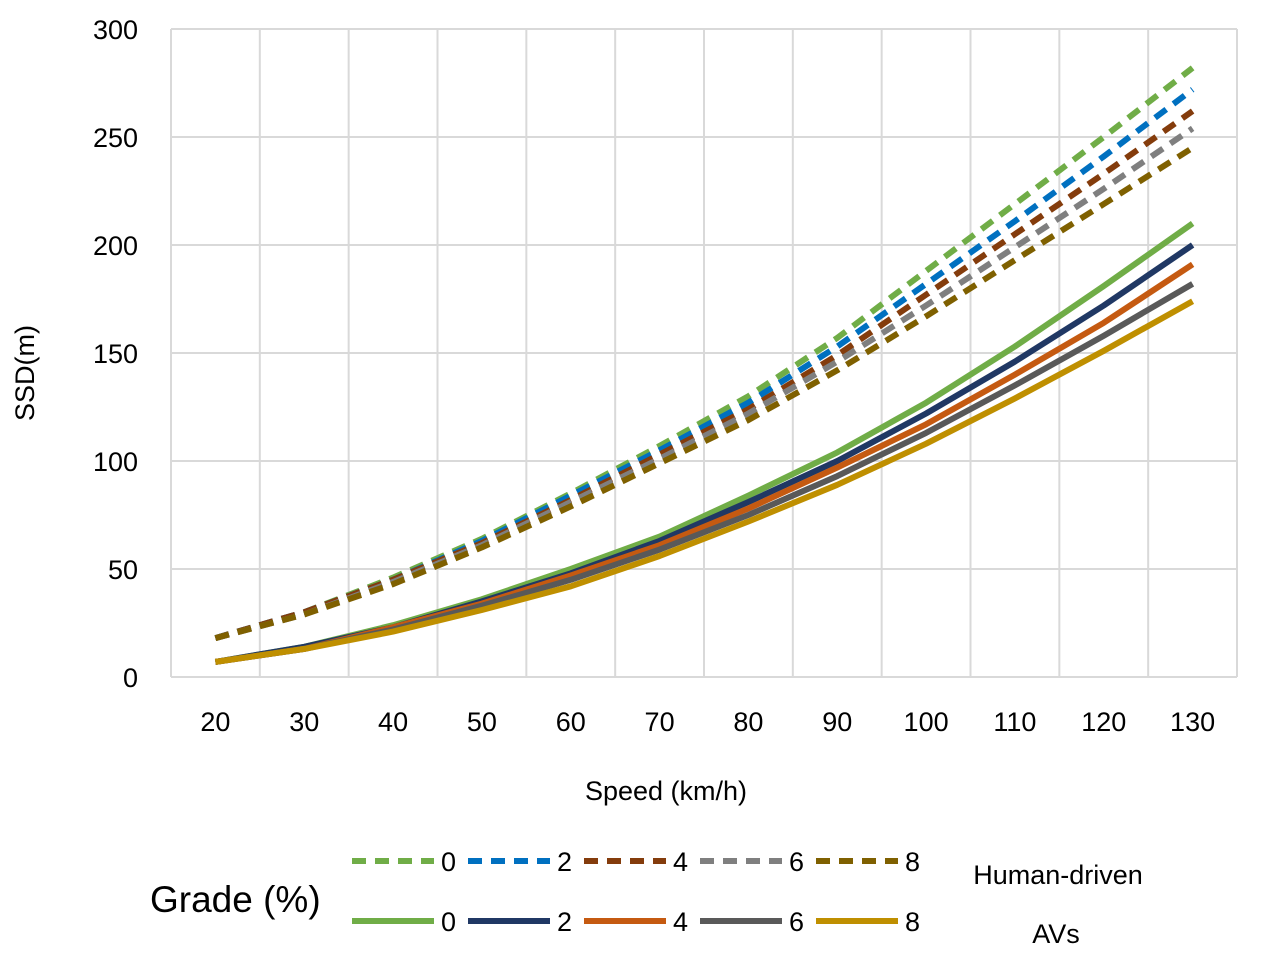 This screenshot has width=1271, height=969. Describe the element at coordinates (748, 722) in the screenshot. I see `x-tick-label: 80` at that location.